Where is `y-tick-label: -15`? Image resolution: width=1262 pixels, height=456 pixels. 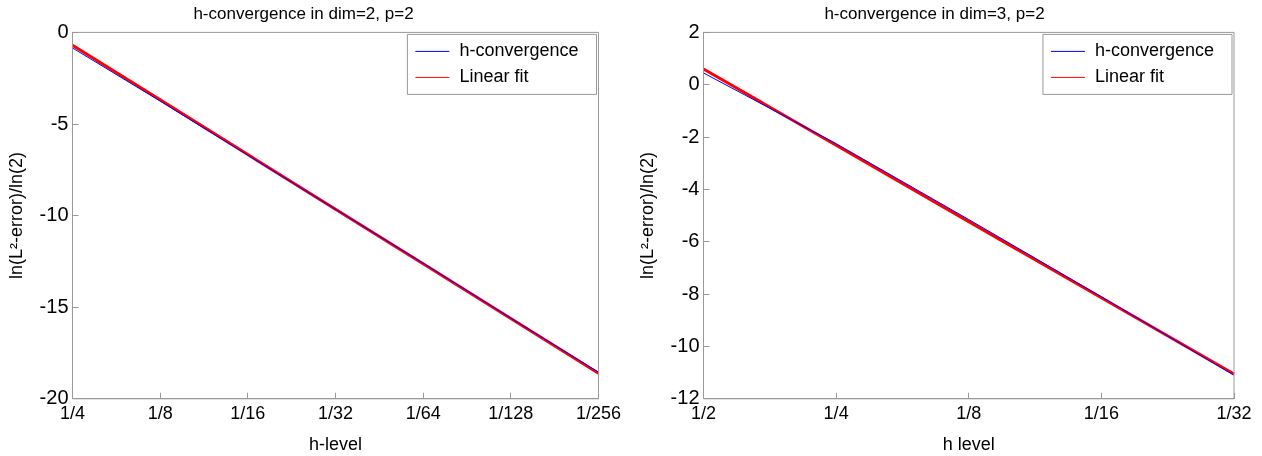
y-tick-label: -15 is located at coordinates (54, 305).